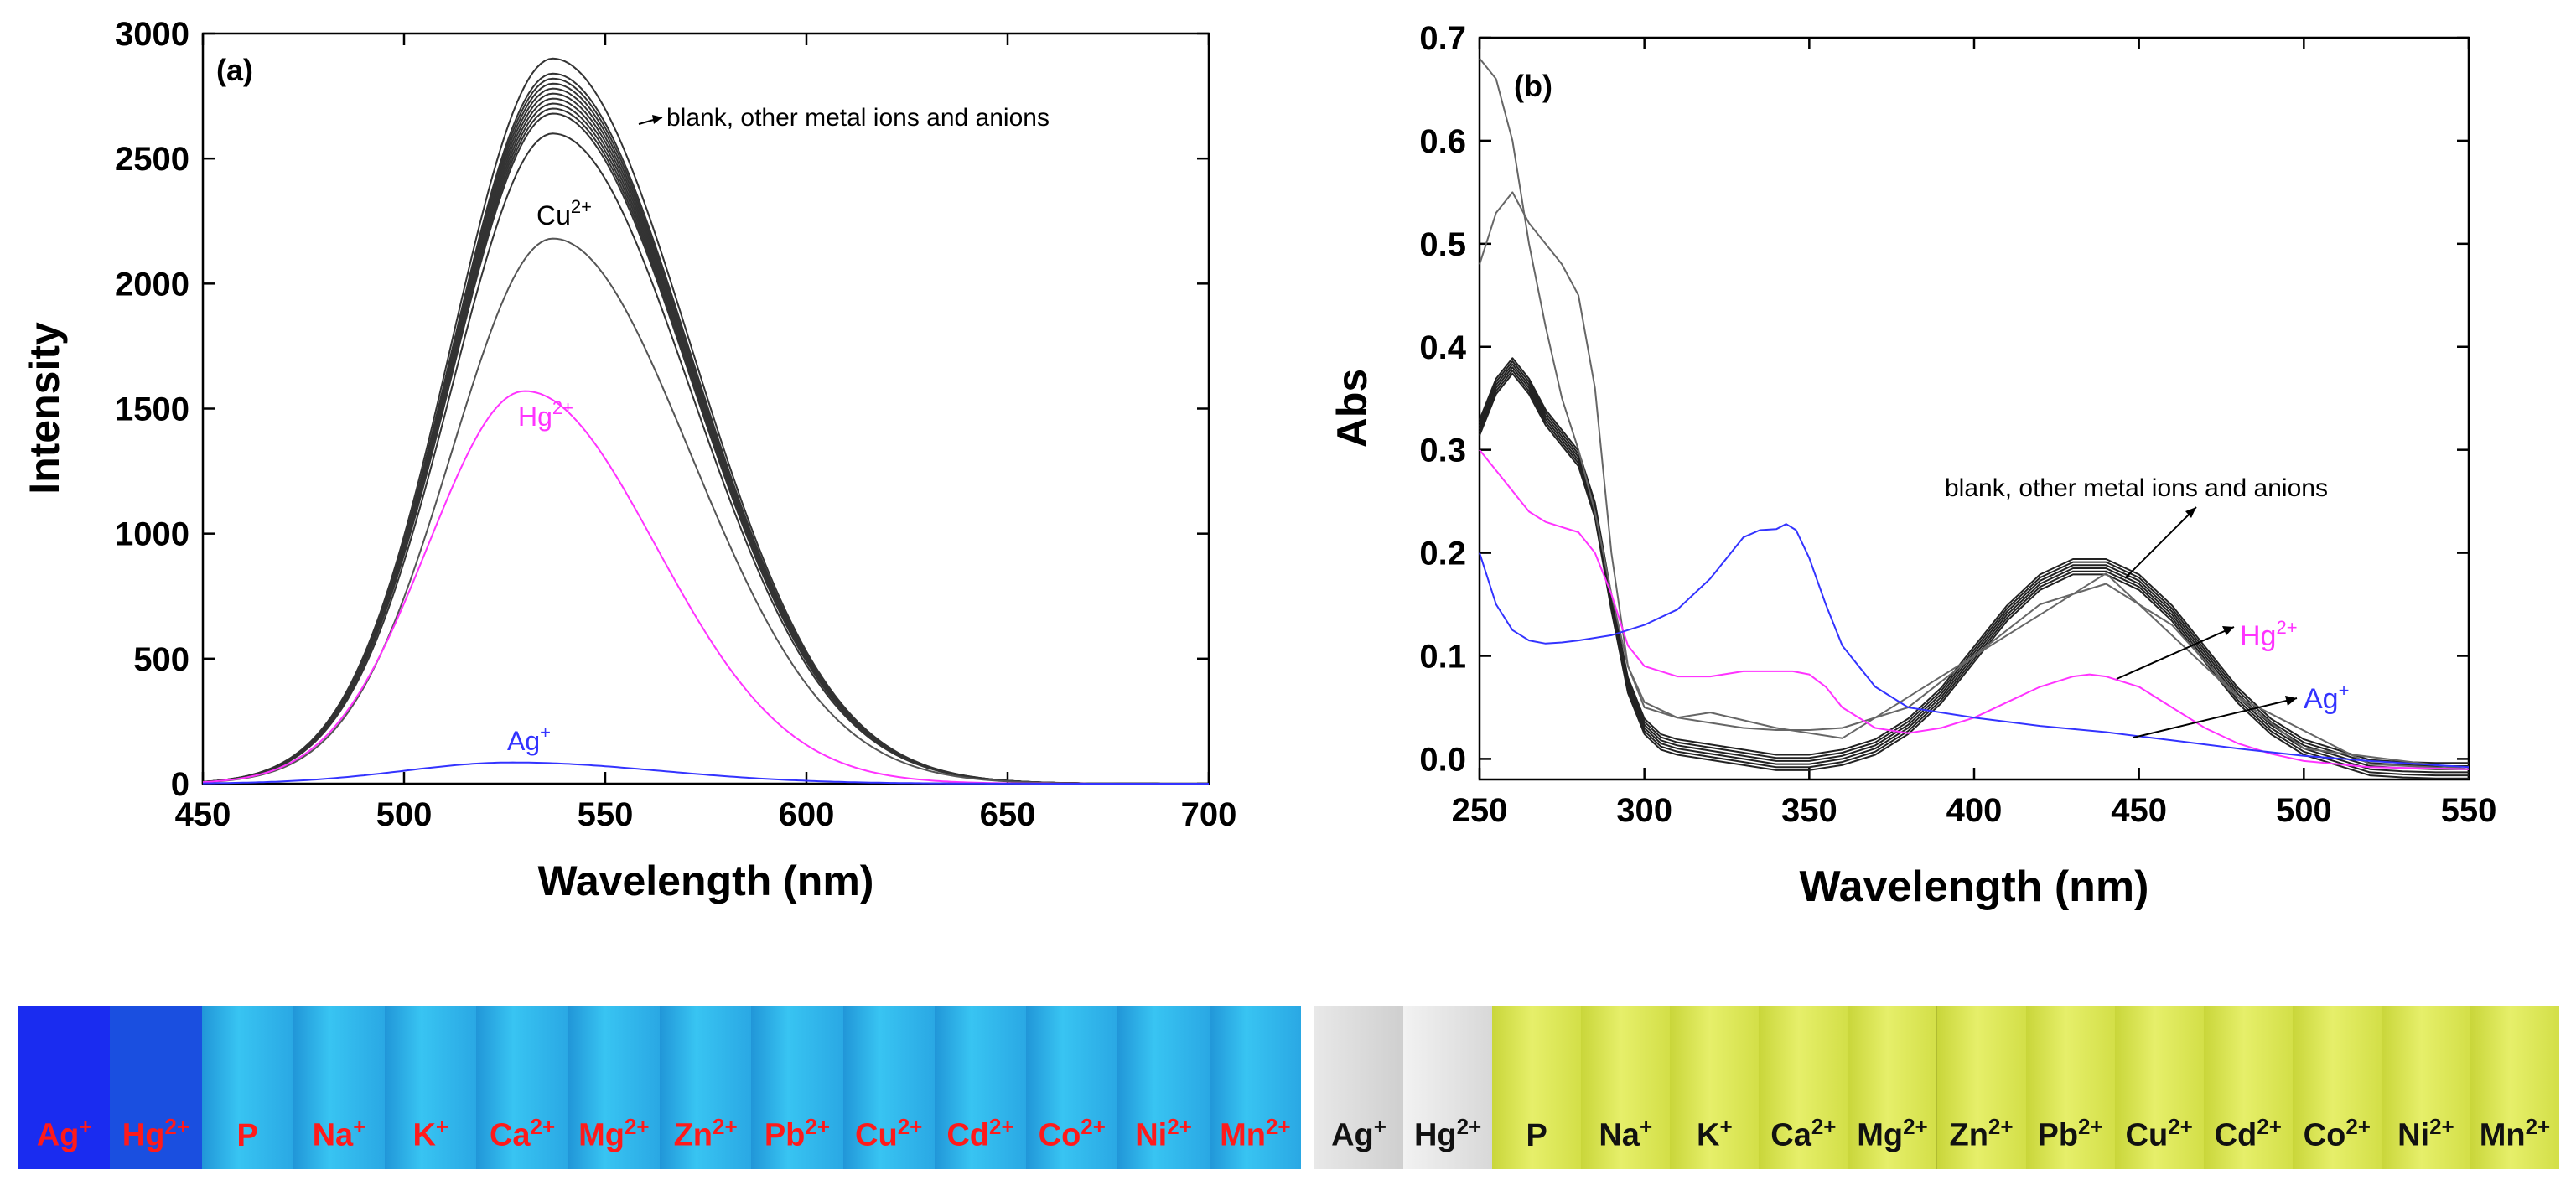 Image resolution: width=2576 pixels, height=1186 pixels. Describe the element at coordinates (529, 739) in the screenshot. I see `annotation-ag-a: Ag+` at that location.